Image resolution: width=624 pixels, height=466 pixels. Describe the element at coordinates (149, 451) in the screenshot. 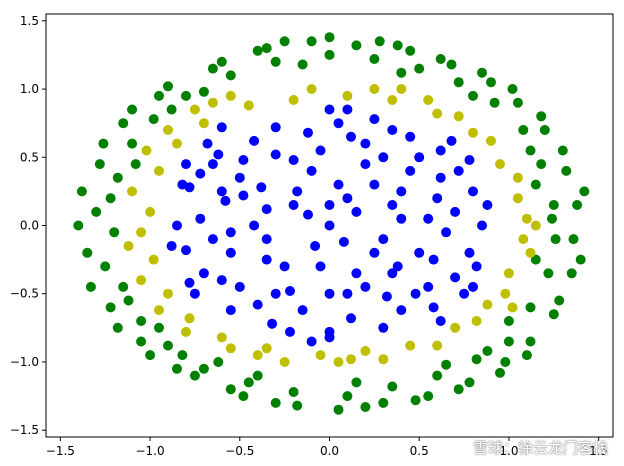

I see `x-tick-label: −1.0` at that location.